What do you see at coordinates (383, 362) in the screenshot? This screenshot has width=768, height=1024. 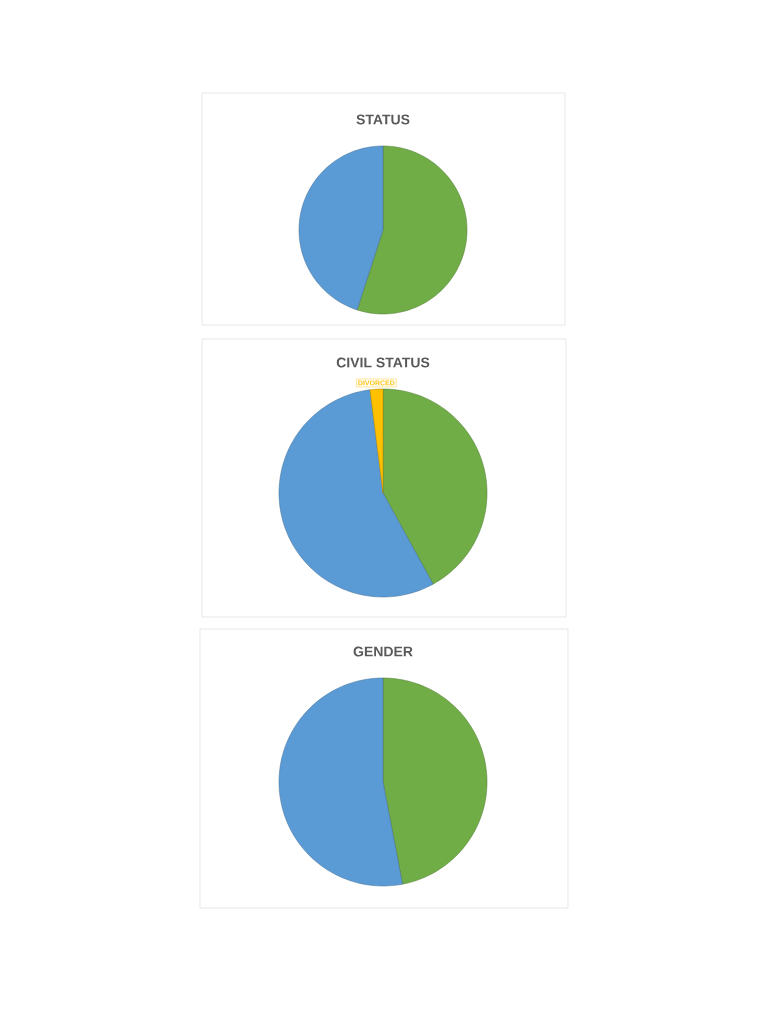 I see `chart-title: CIVIL STATUS` at bounding box center [383, 362].